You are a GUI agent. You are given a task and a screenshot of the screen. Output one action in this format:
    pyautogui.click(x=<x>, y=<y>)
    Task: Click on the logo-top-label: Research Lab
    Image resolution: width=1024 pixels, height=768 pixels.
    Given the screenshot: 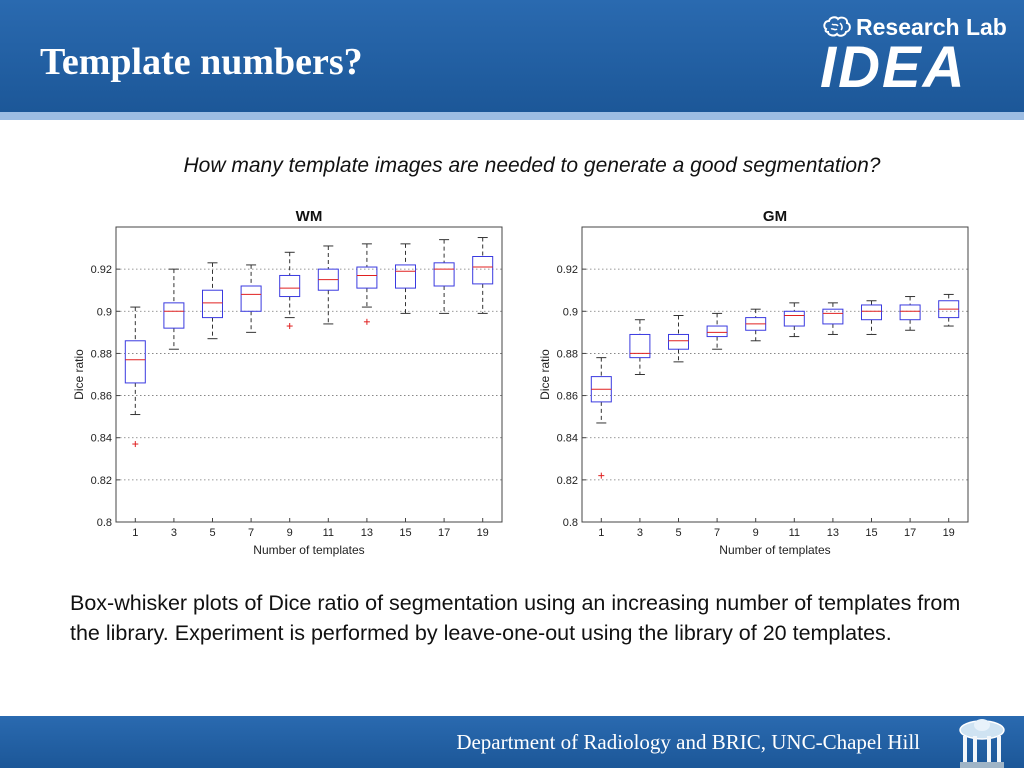 What is the action you would take?
    pyautogui.click(x=931, y=27)
    